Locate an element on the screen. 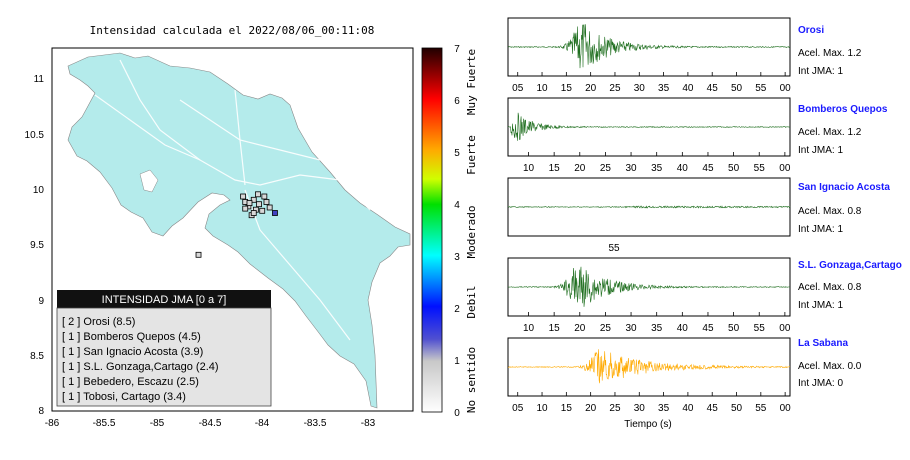 The height and width of the screenshot is (460, 910). colorbar-tick: 7 is located at coordinates (457, 49).